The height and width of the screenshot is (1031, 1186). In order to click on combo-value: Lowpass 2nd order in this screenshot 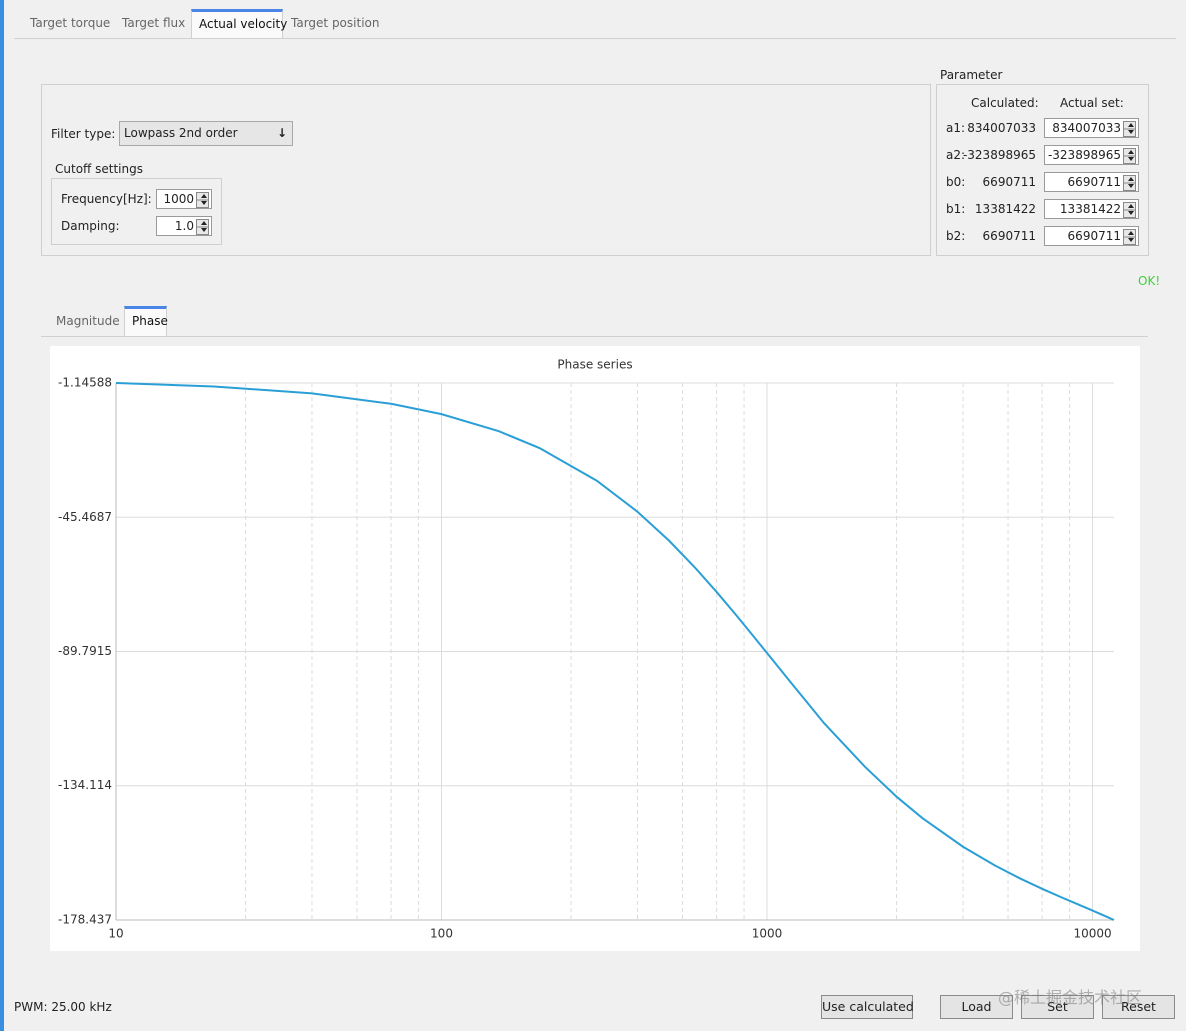, I will do `click(181, 133)`.